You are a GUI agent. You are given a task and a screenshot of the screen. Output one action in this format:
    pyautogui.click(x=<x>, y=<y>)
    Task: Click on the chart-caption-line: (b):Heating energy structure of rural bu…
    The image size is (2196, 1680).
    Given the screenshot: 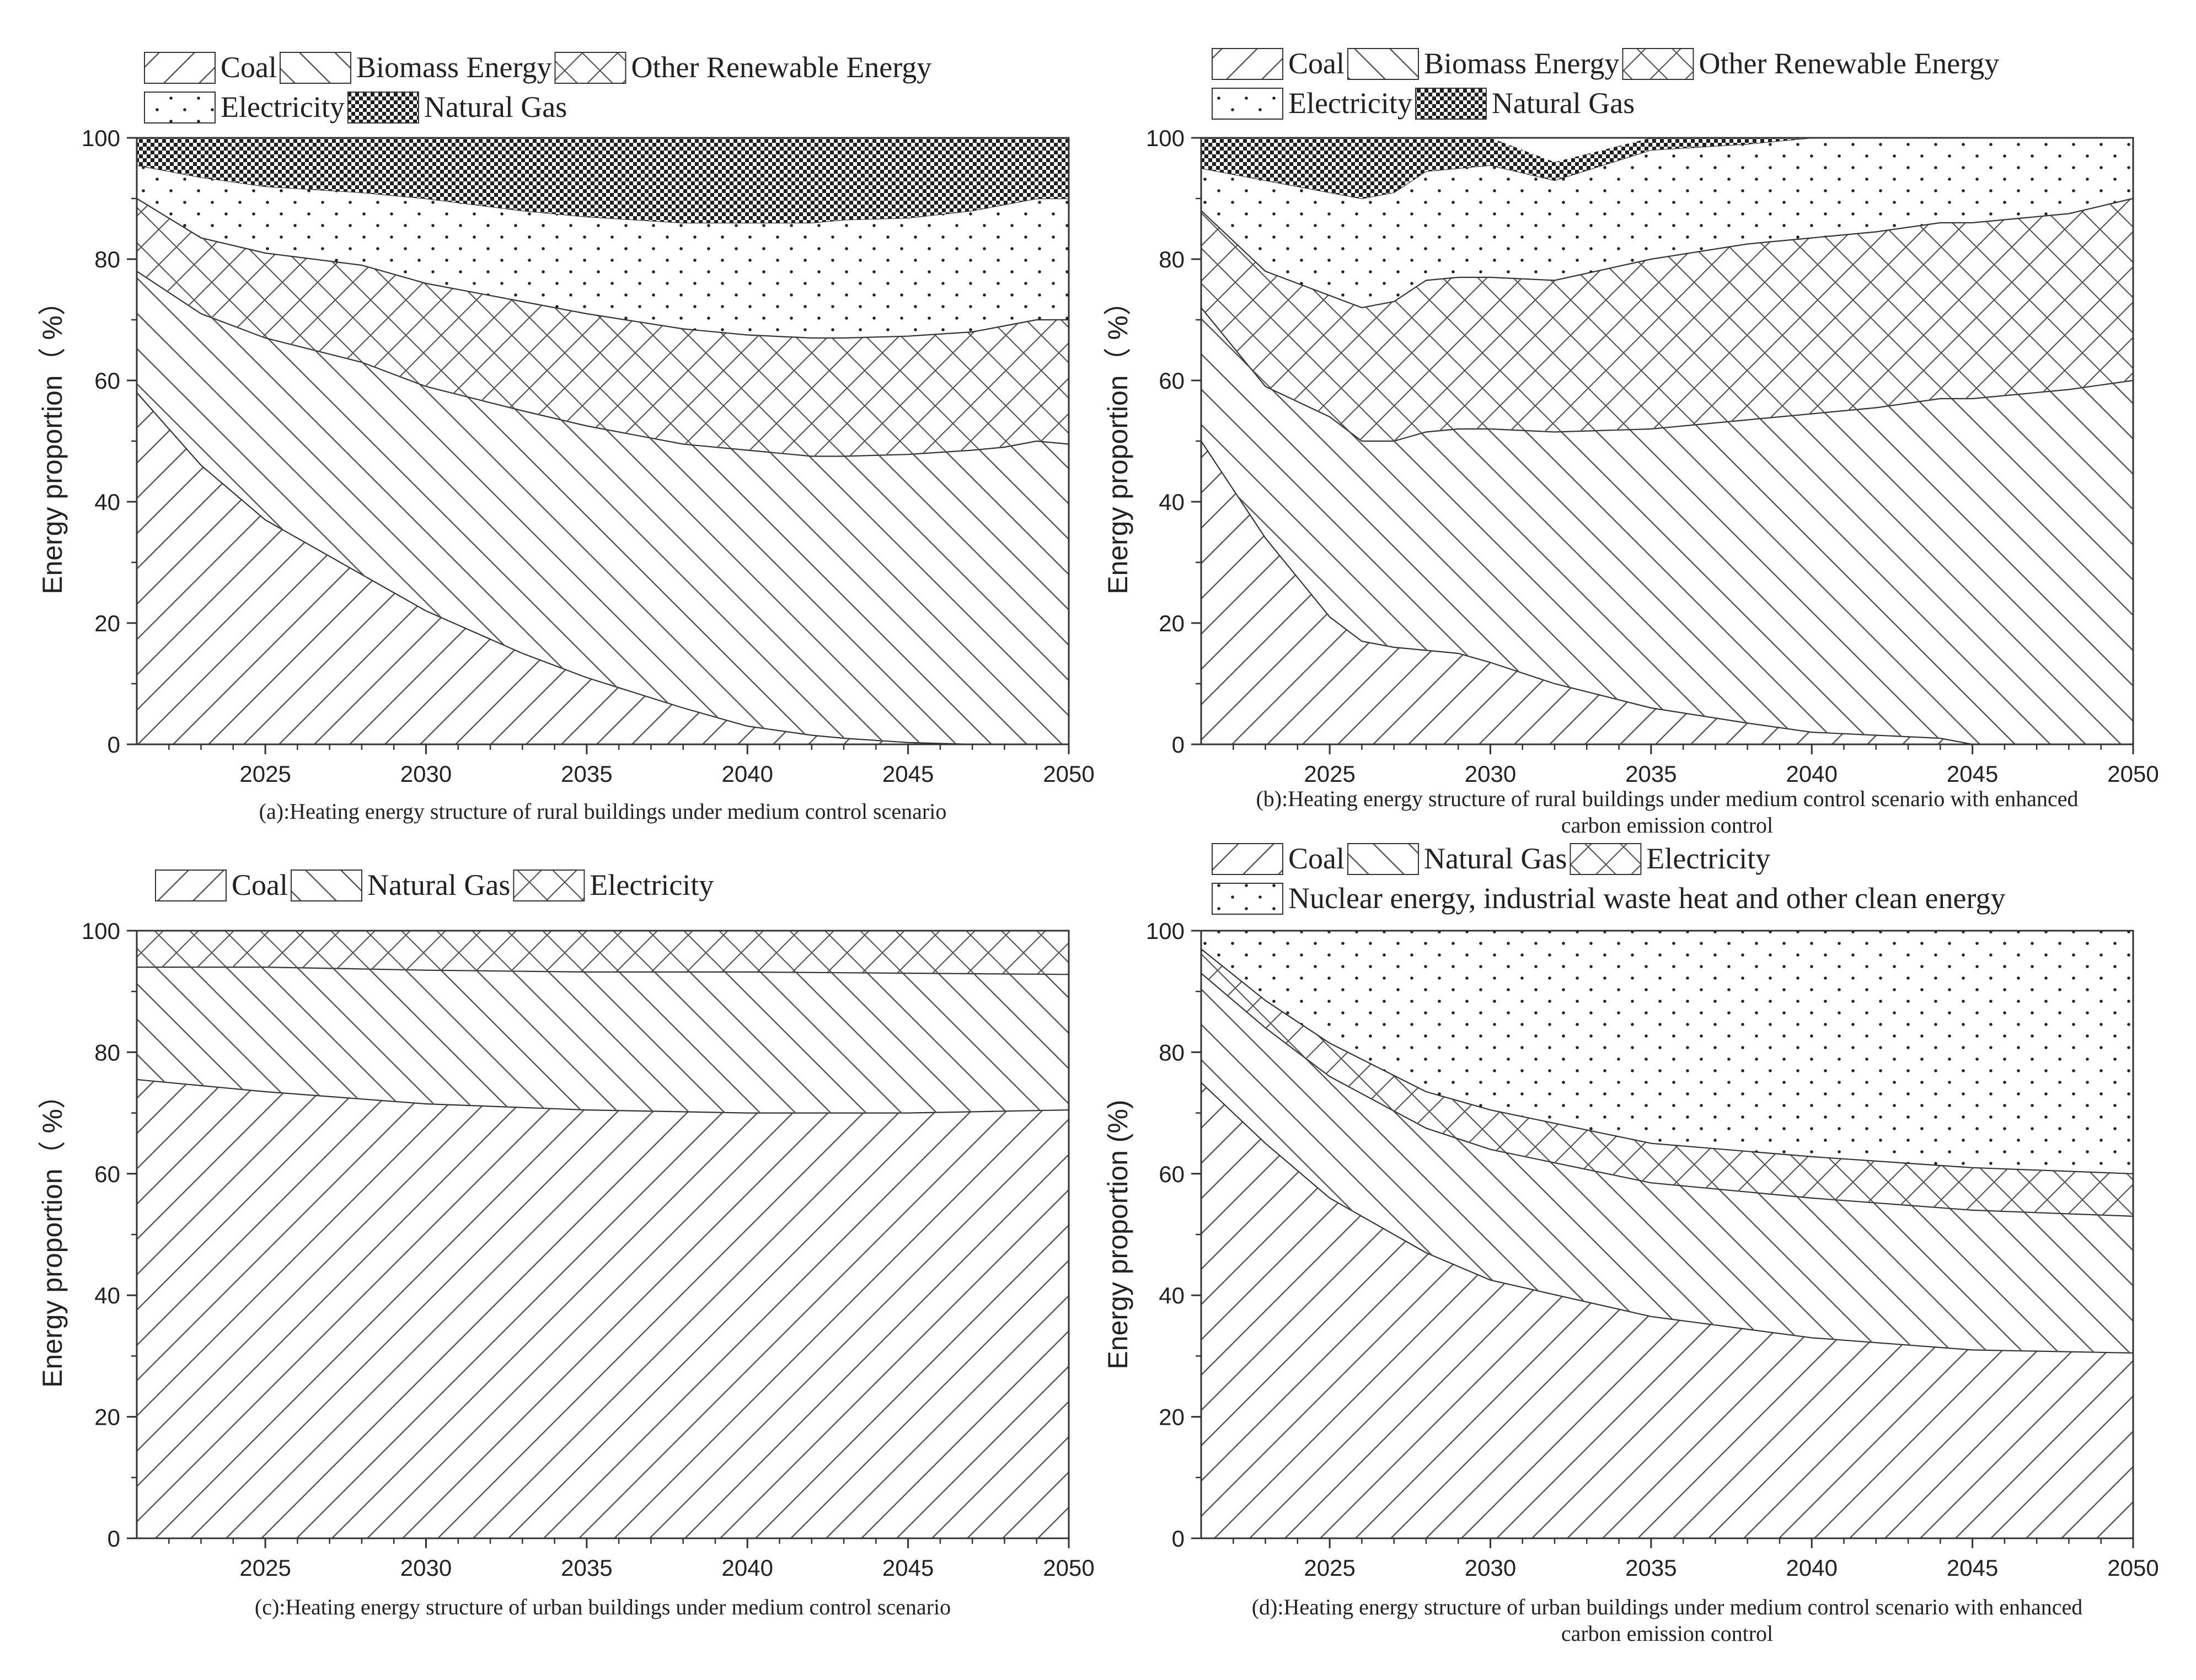 What is the action you would take?
    pyautogui.click(x=1667, y=798)
    